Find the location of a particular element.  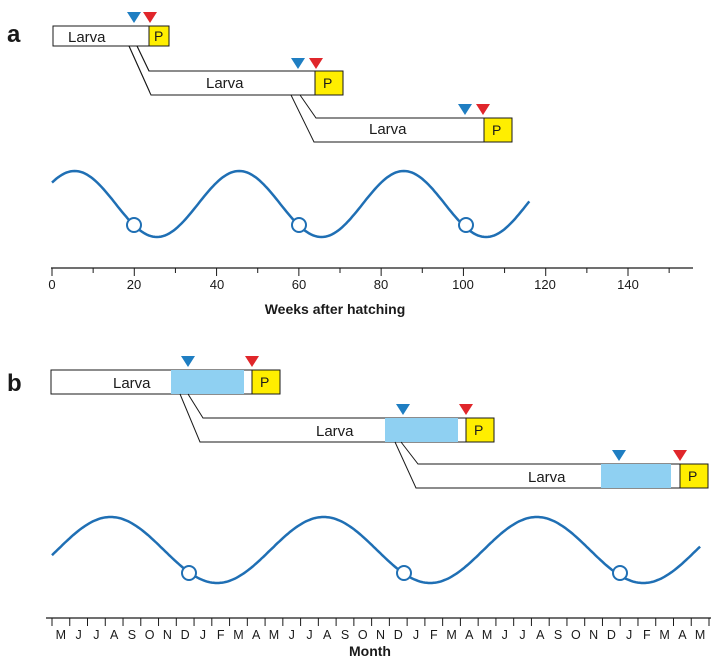

tick-label: 40 is located at coordinates (217, 284).